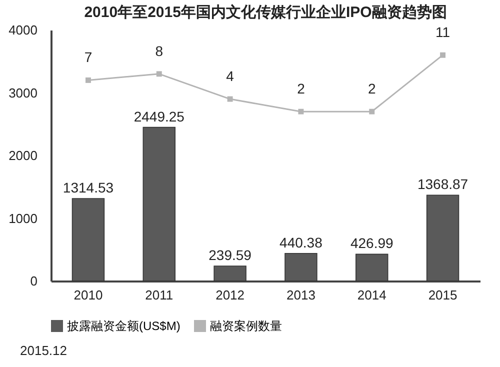 This screenshot has width=500, height=367. What do you see at coordinates (301, 295) in the screenshot?
I see `x-tick-label: 2013` at bounding box center [301, 295].